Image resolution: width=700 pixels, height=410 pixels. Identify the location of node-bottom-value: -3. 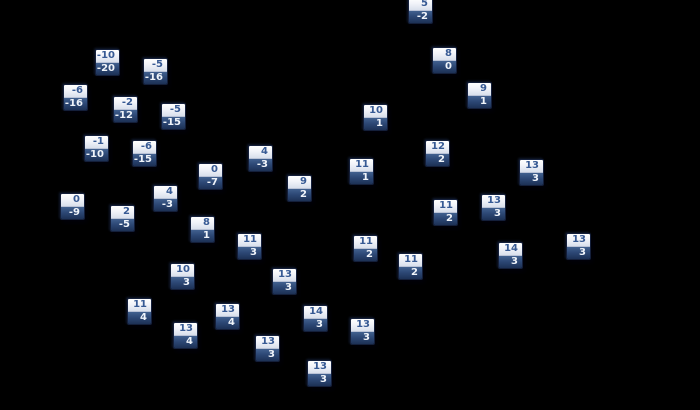
(165, 205).